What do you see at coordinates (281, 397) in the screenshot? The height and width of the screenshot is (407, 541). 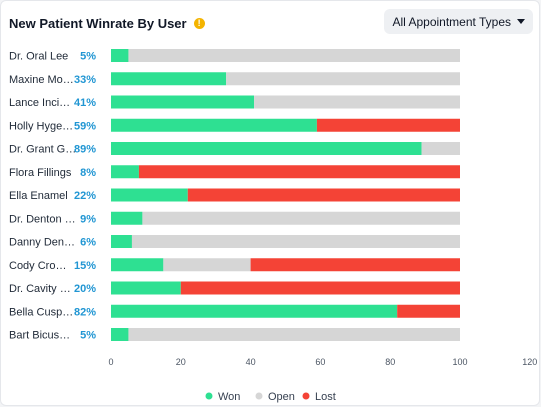 I see `legend-label-open: Open` at bounding box center [281, 397].